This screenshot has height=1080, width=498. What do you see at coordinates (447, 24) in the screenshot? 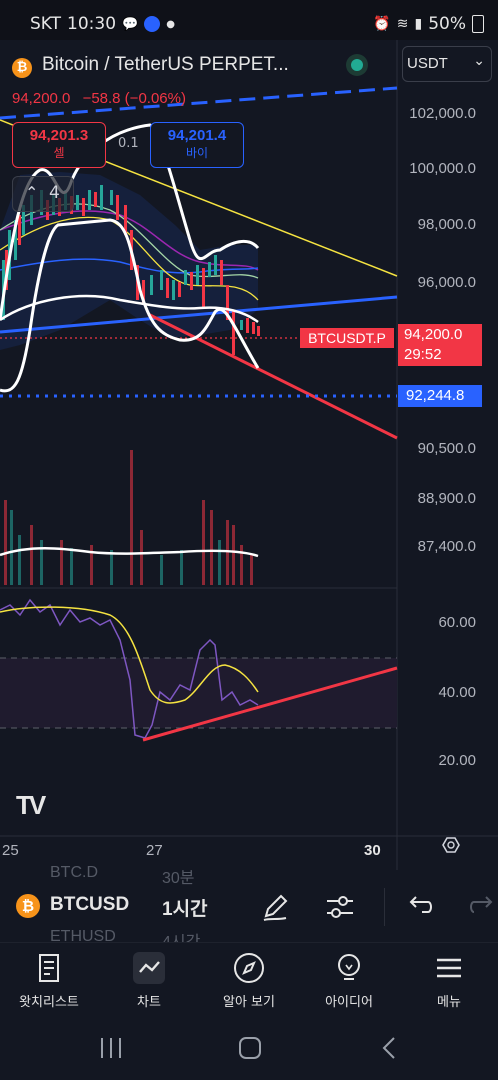
I see `battery-level: 50%` at bounding box center [447, 24].